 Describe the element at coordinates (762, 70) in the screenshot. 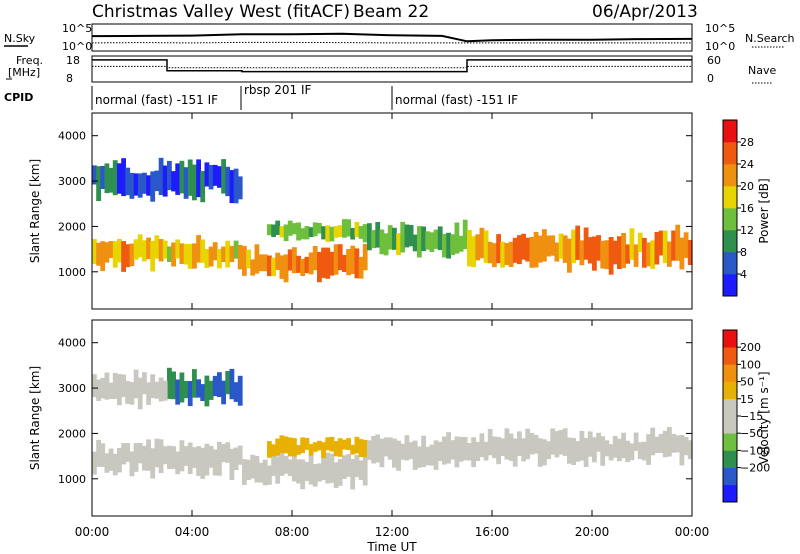

I see `nave-label: Nave` at that location.